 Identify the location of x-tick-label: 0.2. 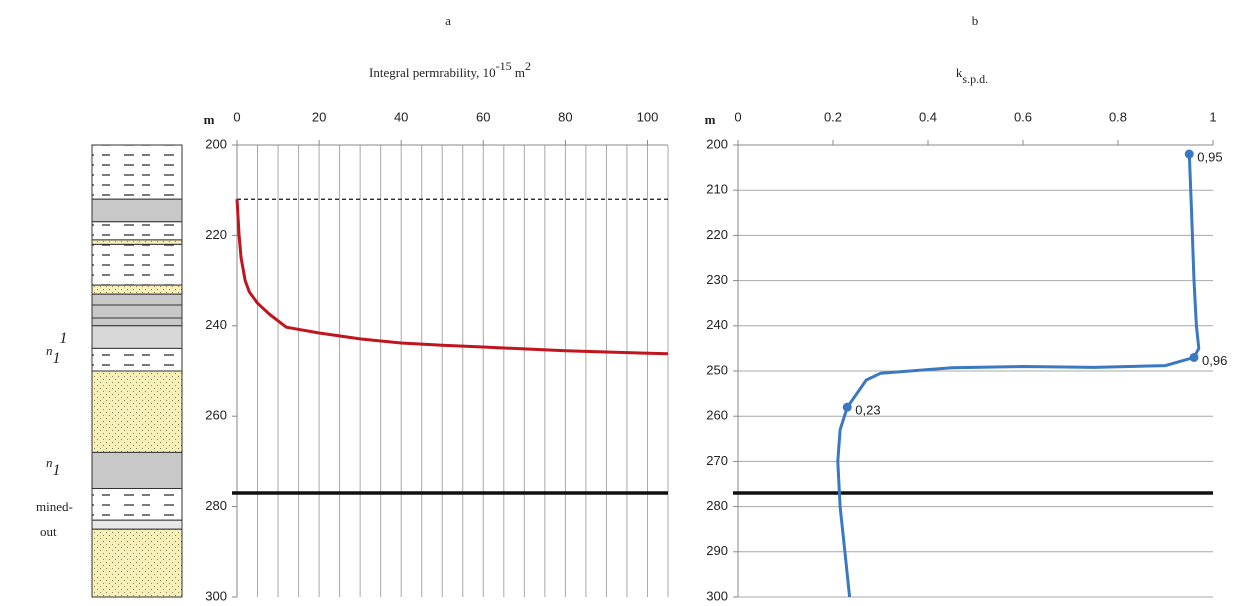
(833, 116).